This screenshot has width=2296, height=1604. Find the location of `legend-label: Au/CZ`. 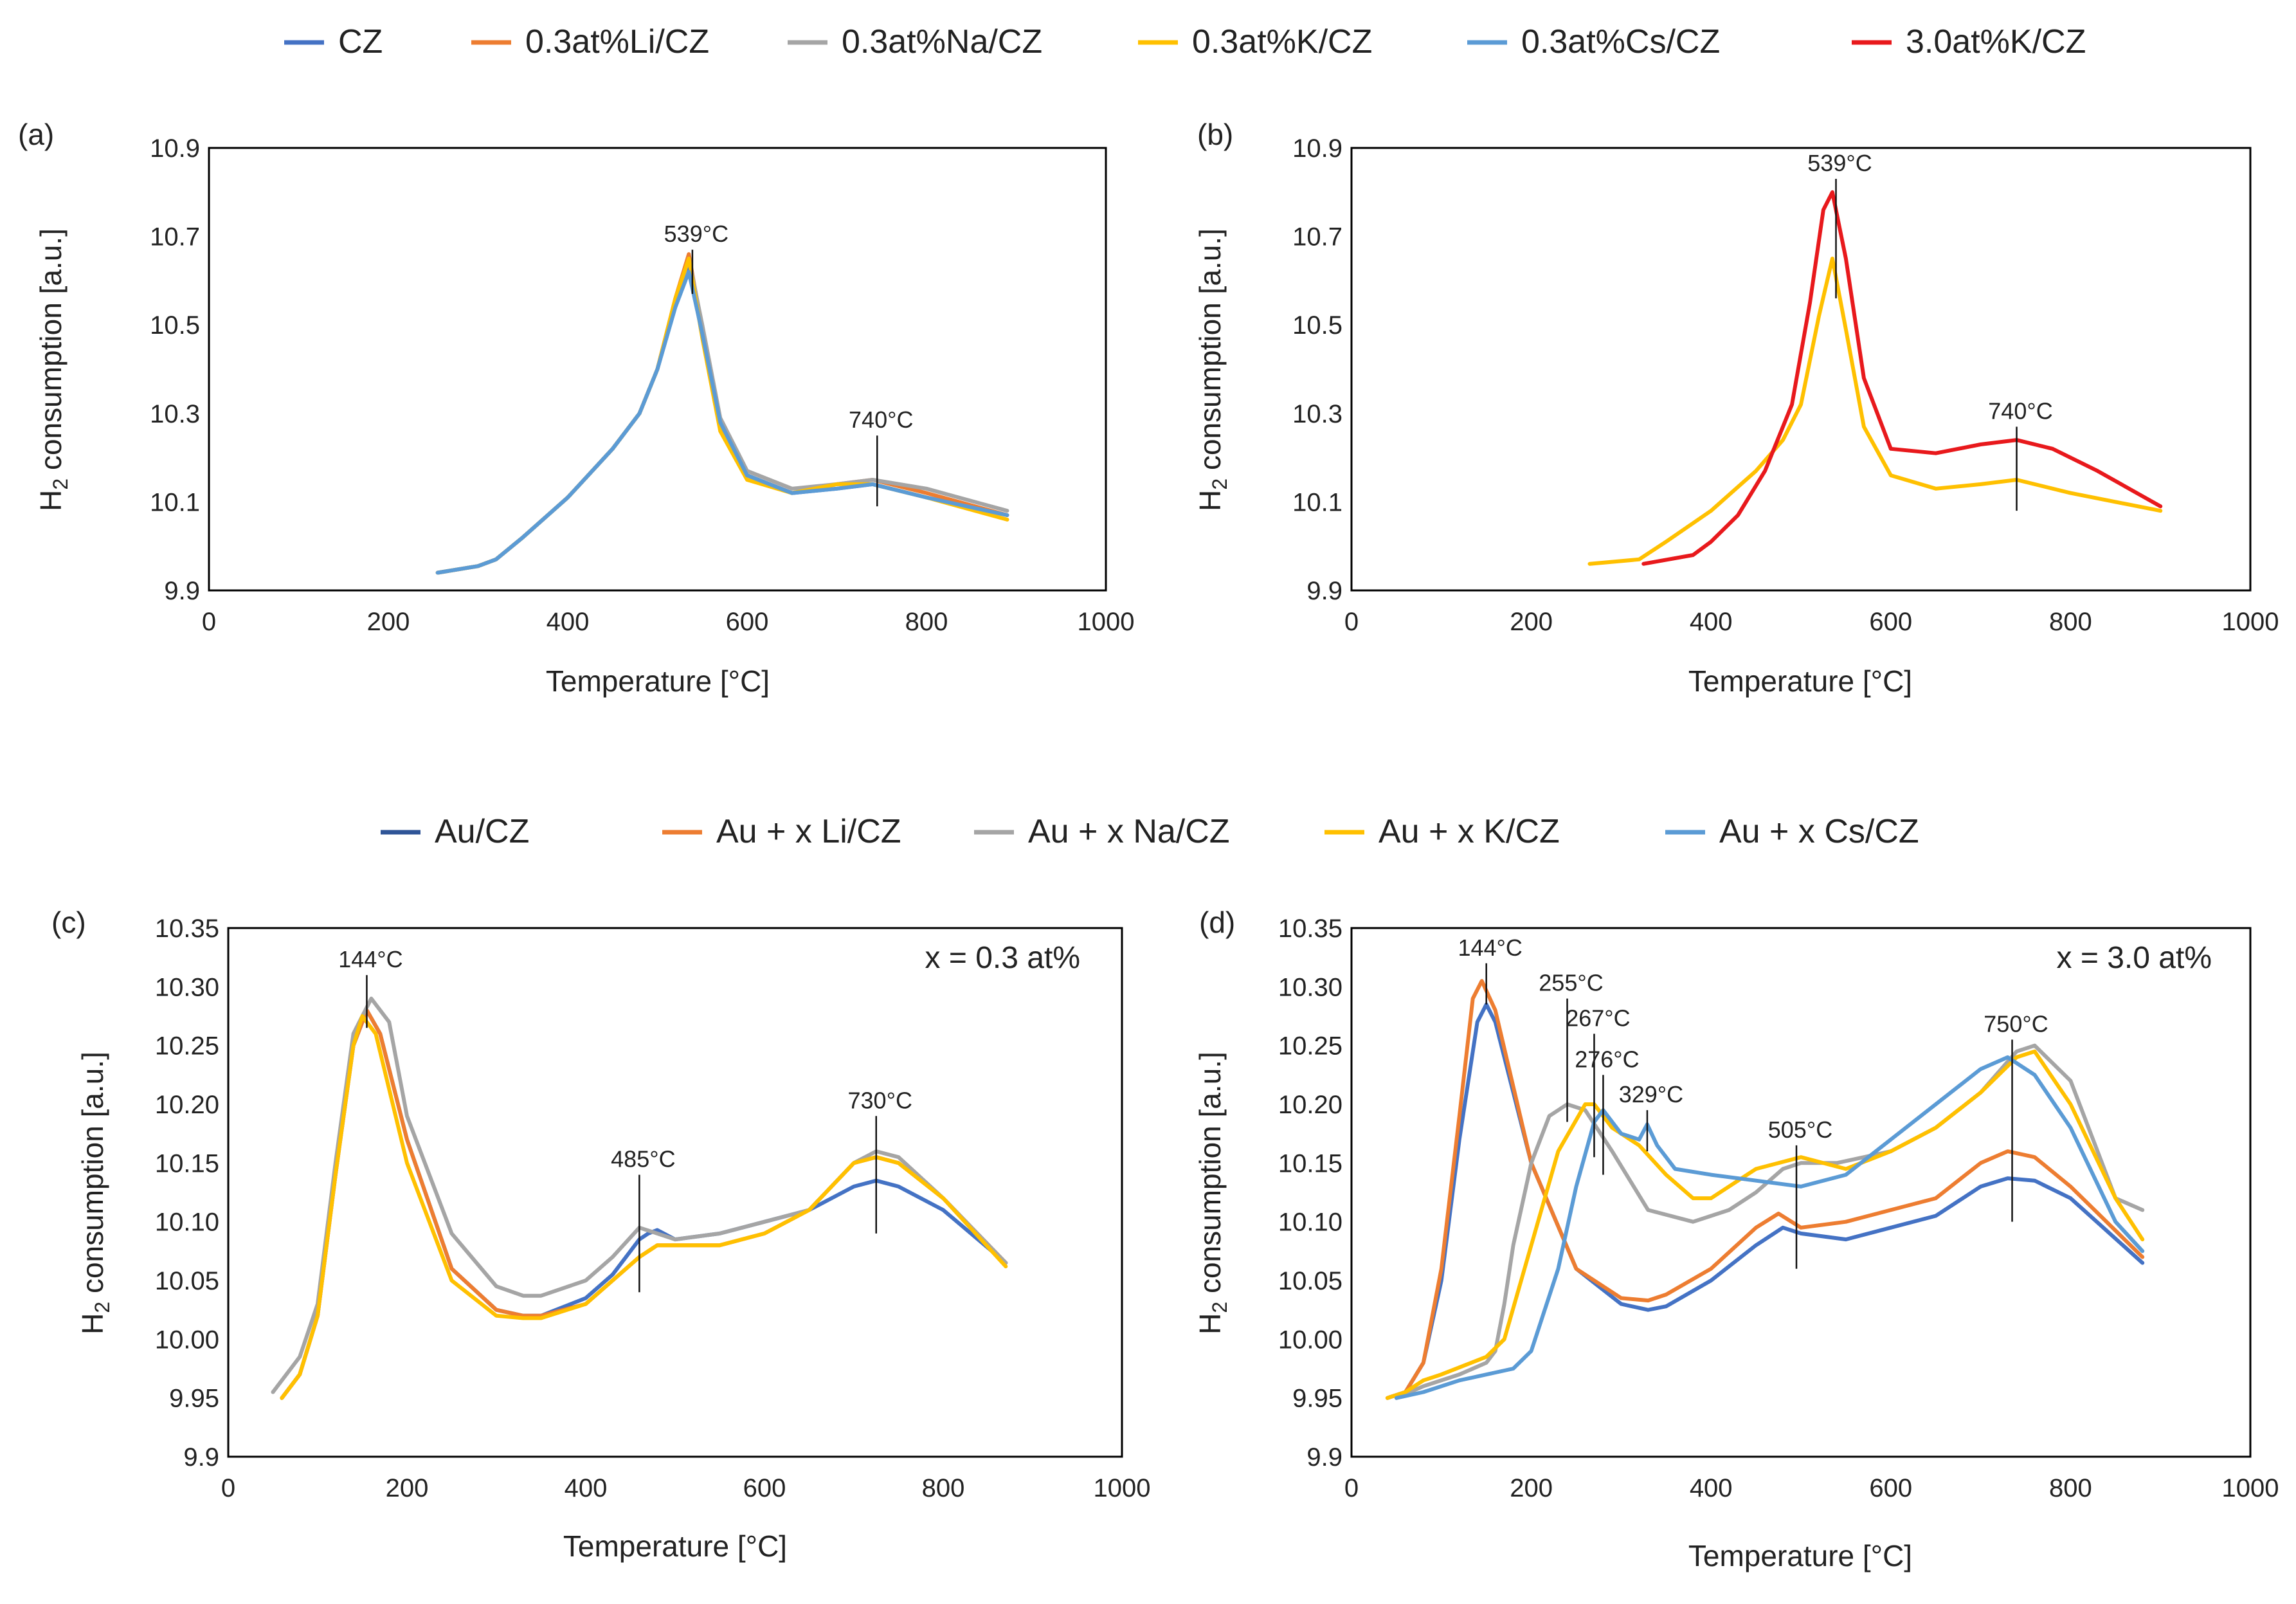

legend-label: Au/CZ is located at coordinates (482, 831).